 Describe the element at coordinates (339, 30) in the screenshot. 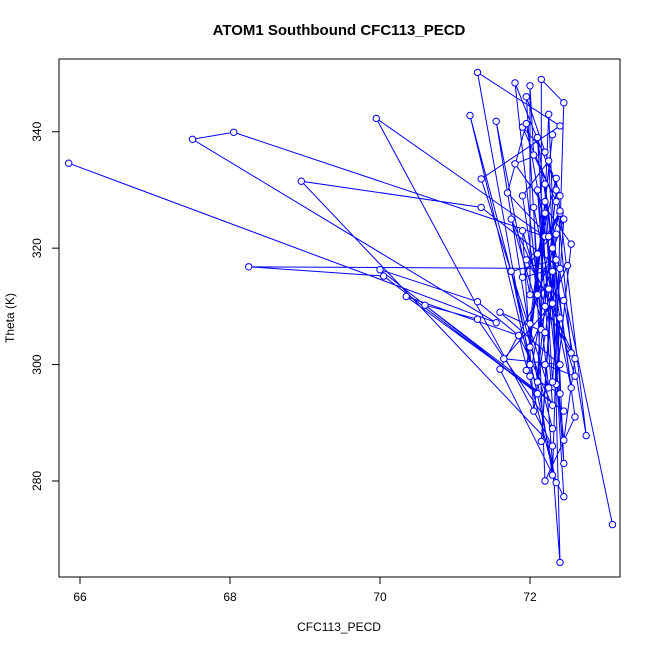

I see `chart-title: ATOM1 Southbound CFC113_PECD` at that location.